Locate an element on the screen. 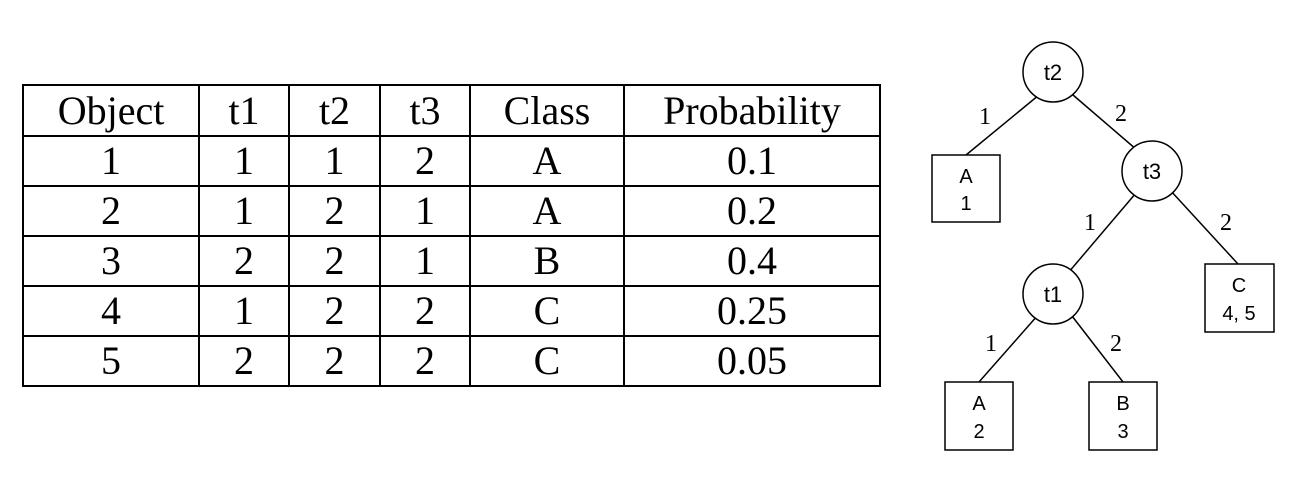 The height and width of the screenshot is (500, 1311). leaf-a1 is located at coordinates (966, 188).